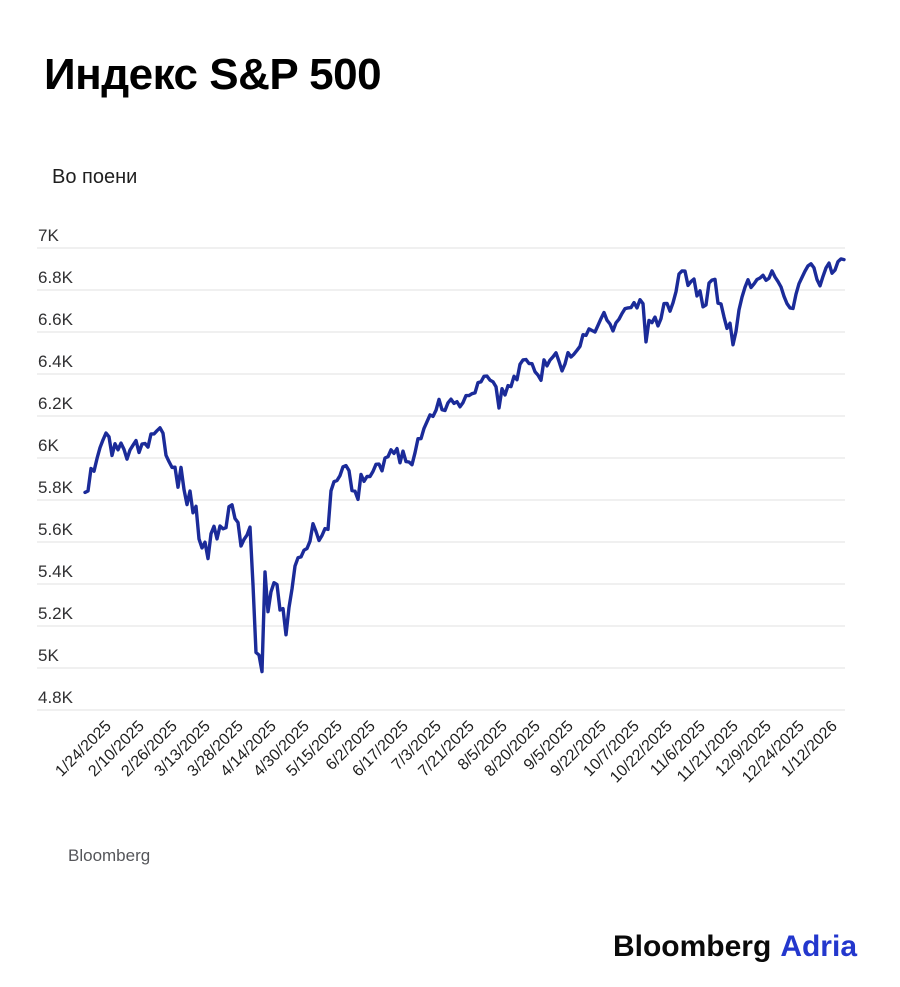 Image resolution: width=900 pixels, height=987 pixels. Describe the element at coordinates (56, 277) in the screenshot. I see `y-axis-label: 6.8K` at that location.